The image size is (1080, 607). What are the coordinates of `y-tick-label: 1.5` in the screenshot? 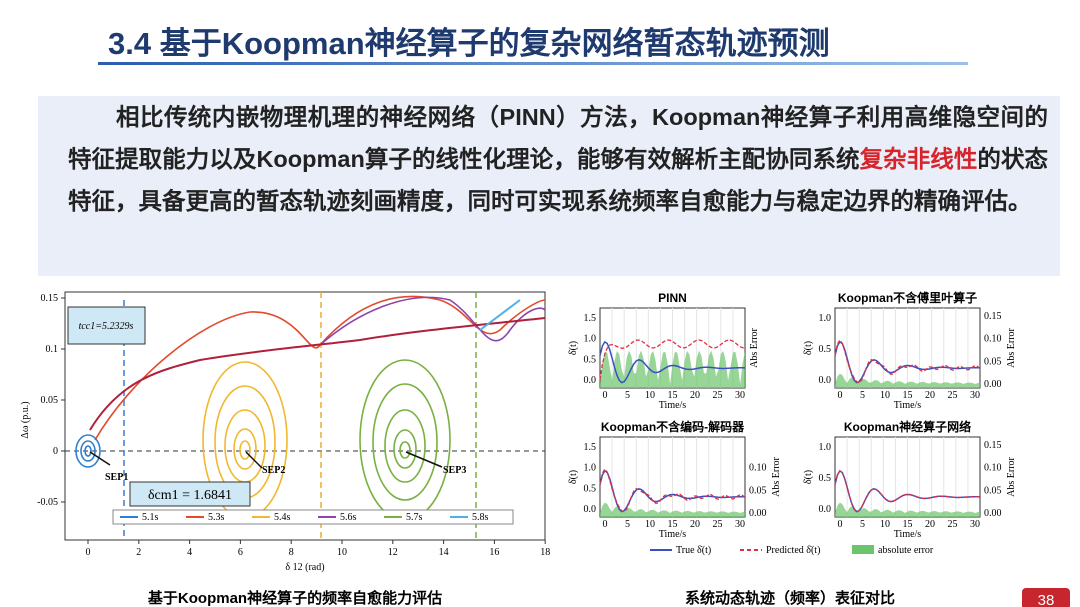 It's located at (590, 318).